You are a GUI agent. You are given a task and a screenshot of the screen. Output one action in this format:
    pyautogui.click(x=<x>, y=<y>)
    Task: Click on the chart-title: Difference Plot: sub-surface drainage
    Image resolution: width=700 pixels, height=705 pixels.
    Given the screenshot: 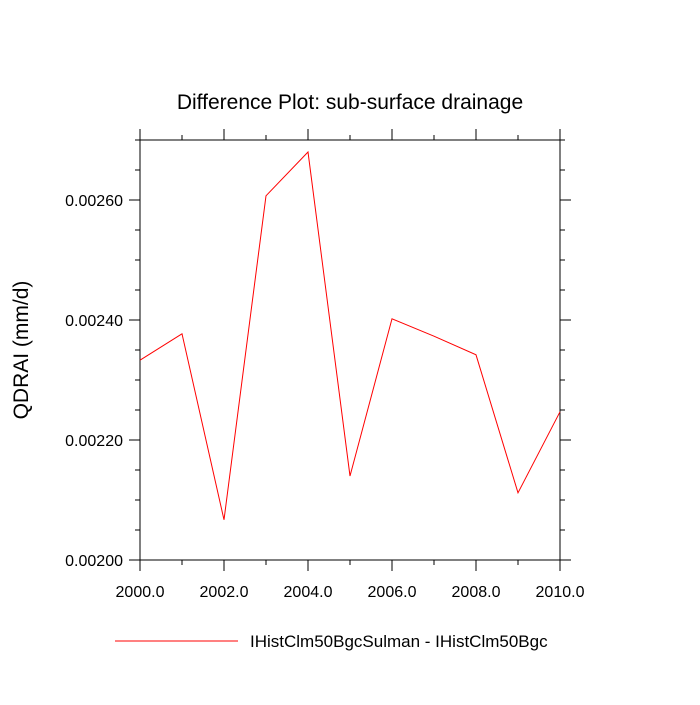 What is the action you would take?
    pyautogui.click(x=350, y=102)
    